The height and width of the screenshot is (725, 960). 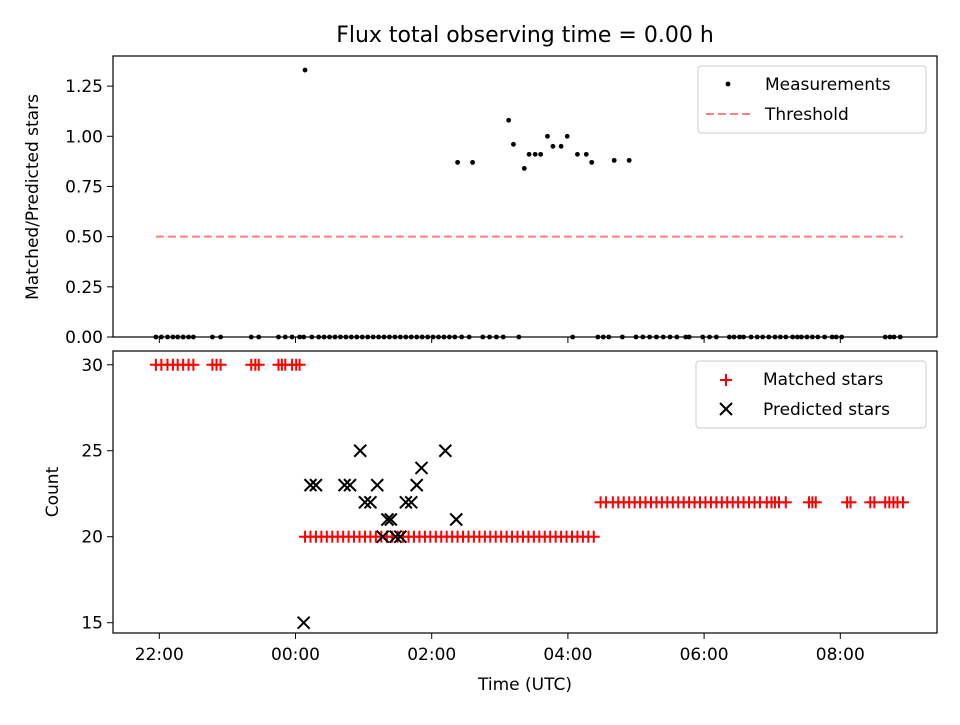 What do you see at coordinates (828, 85) in the screenshot?
I see `legend-measurements-label: Measurements` at bounding box center [828, 85].